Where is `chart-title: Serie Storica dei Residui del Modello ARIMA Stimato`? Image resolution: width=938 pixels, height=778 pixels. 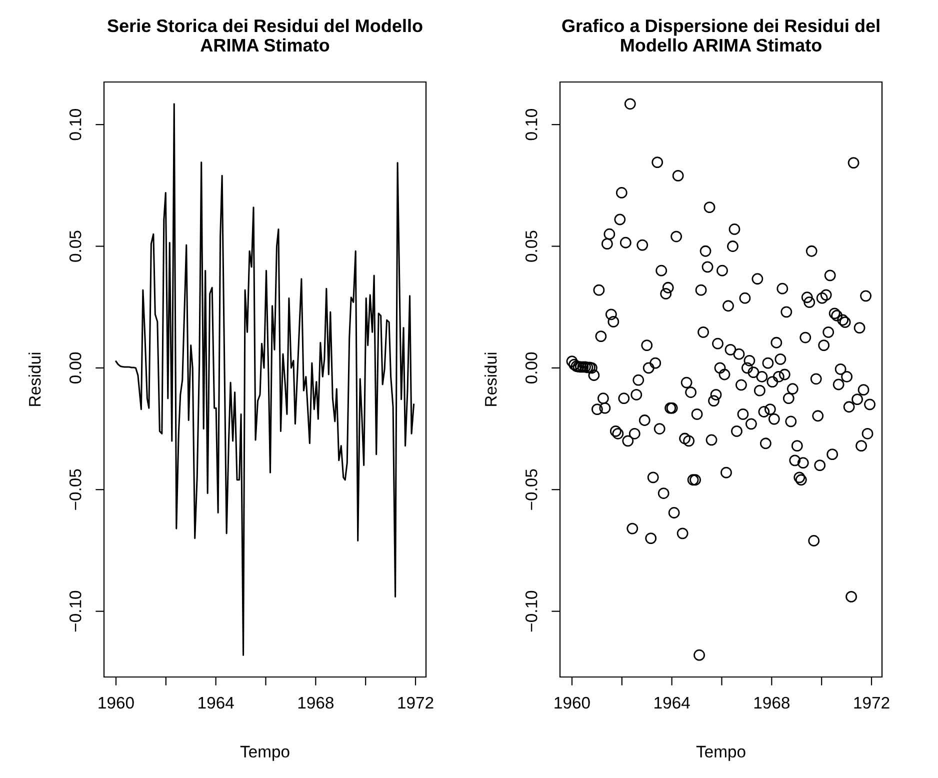 chart-title: Serie Storica dei Residui del Modello ARIMA Stimato is located at coordinates (265, 35).